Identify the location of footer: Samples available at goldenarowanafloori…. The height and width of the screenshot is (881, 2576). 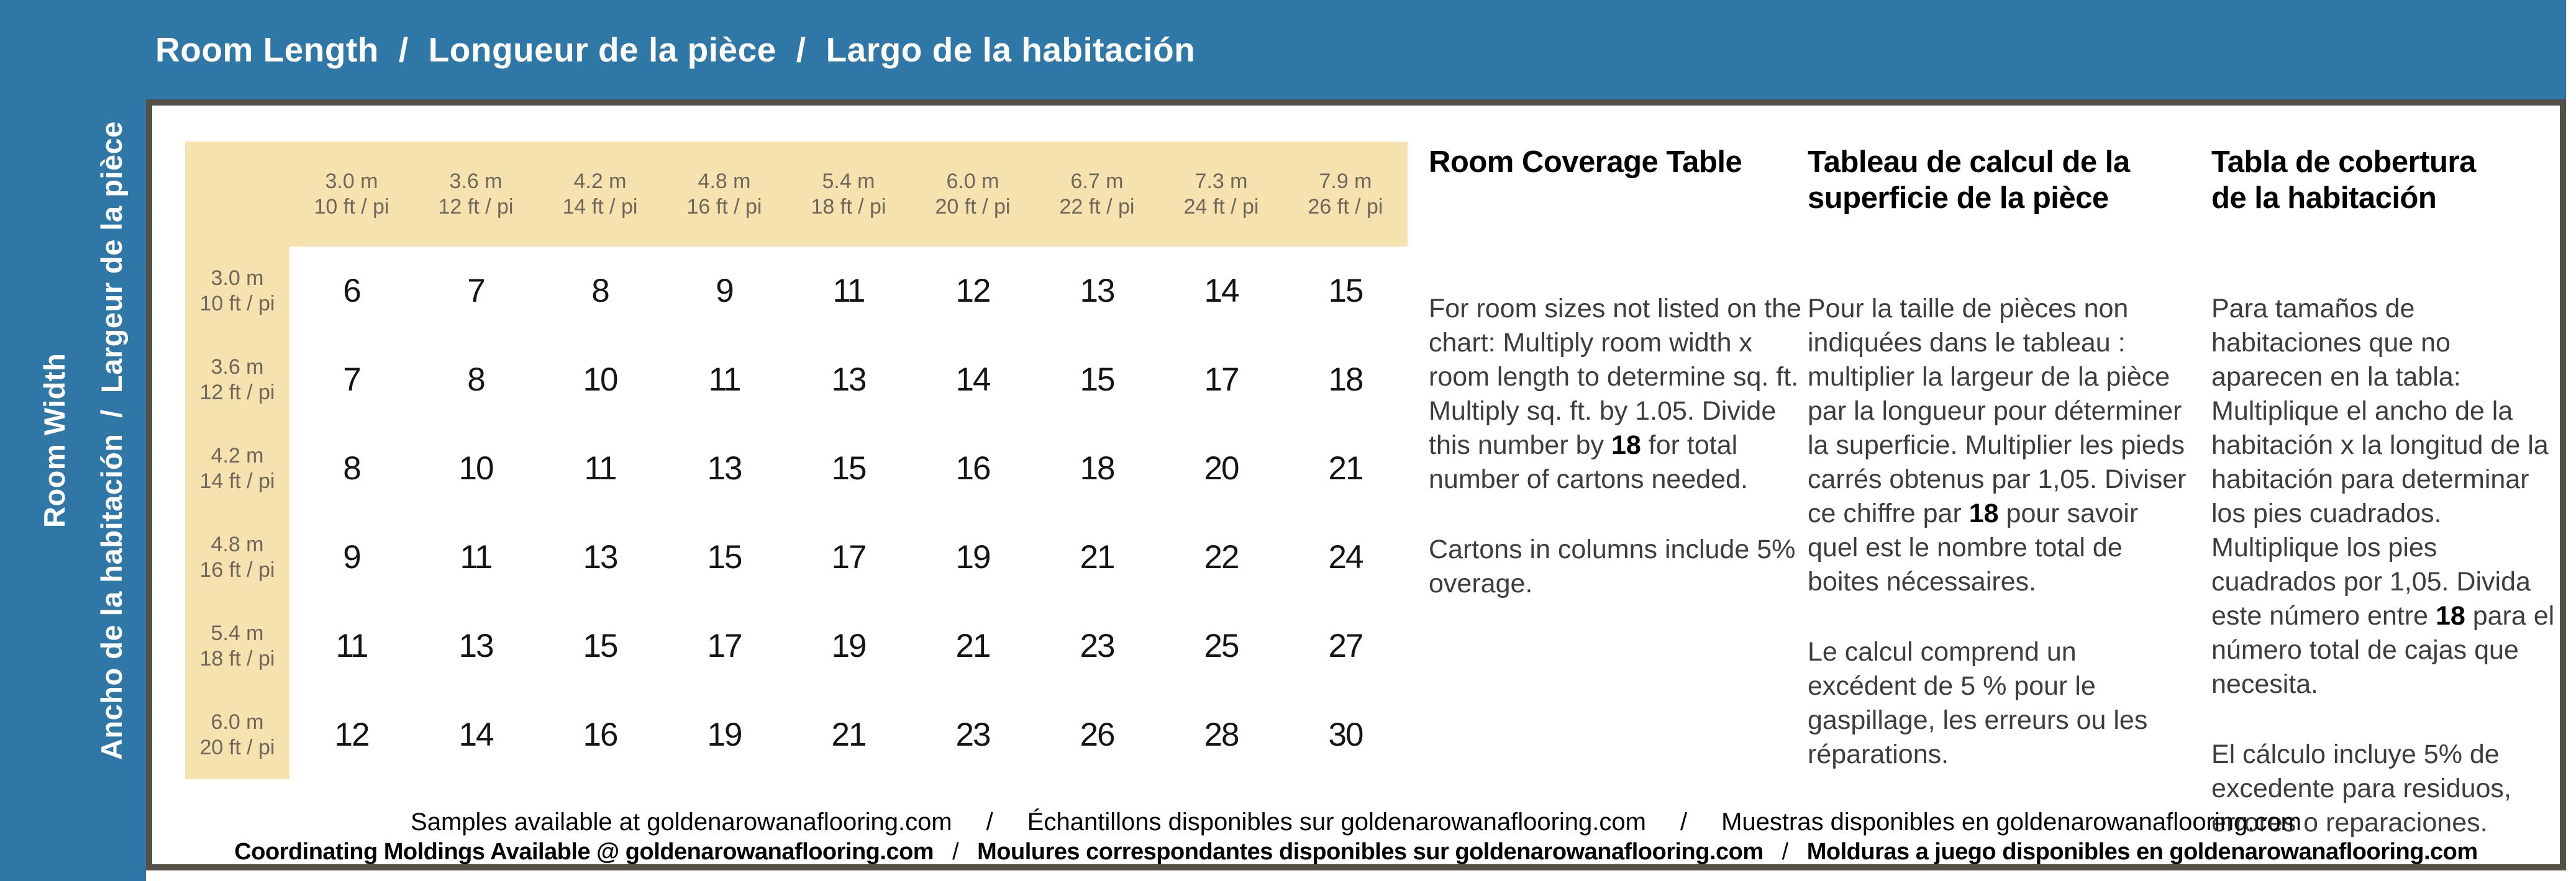
(1356, 837).